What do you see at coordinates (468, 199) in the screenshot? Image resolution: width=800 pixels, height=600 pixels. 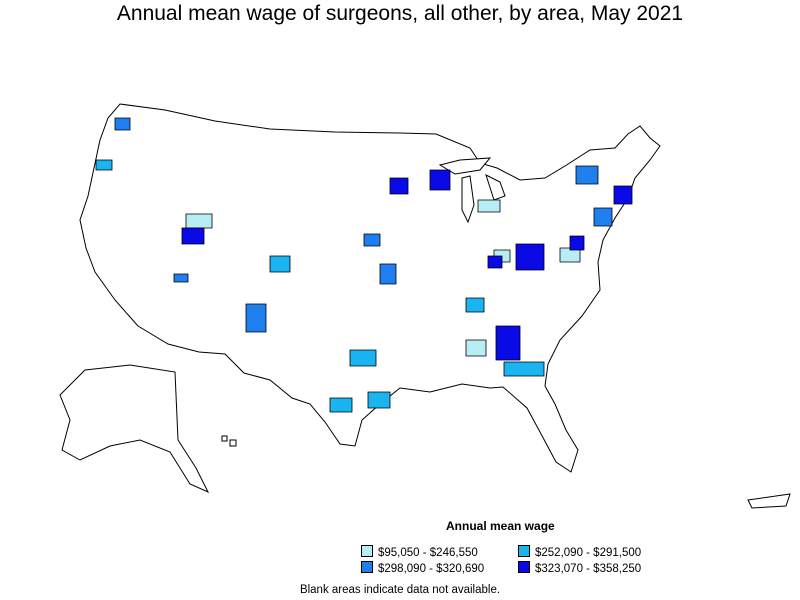 I see `lake-michigan` at bounding box center [468, 199].